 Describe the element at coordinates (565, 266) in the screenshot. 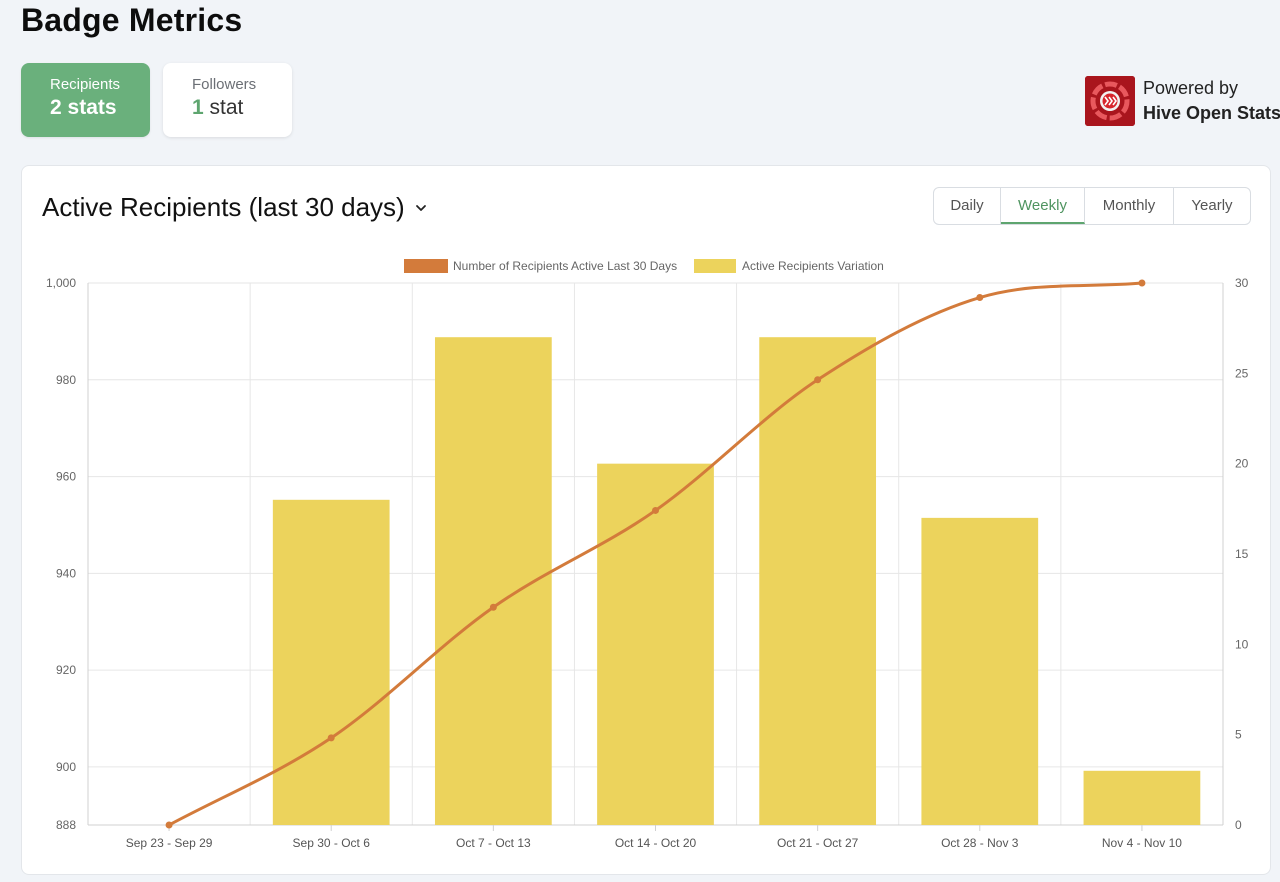

I see `legend-label-line: Number of Recipients Active Last 30 Days` at that location.